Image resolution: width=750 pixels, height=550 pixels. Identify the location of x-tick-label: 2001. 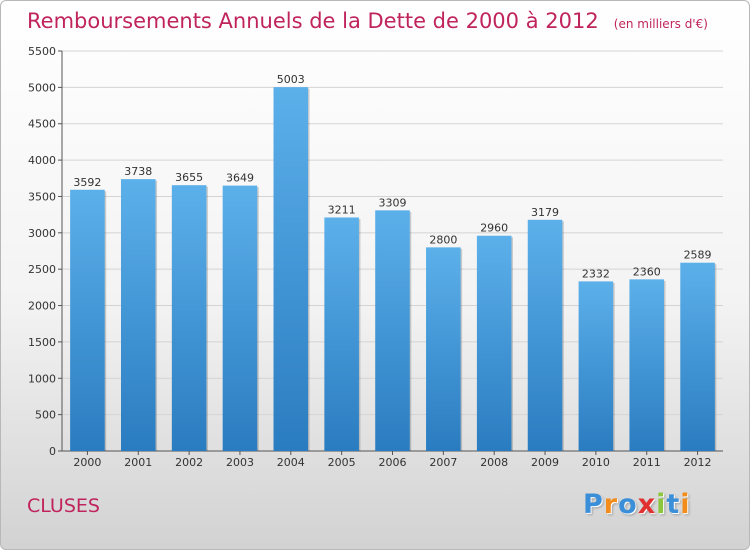
(138, 462).